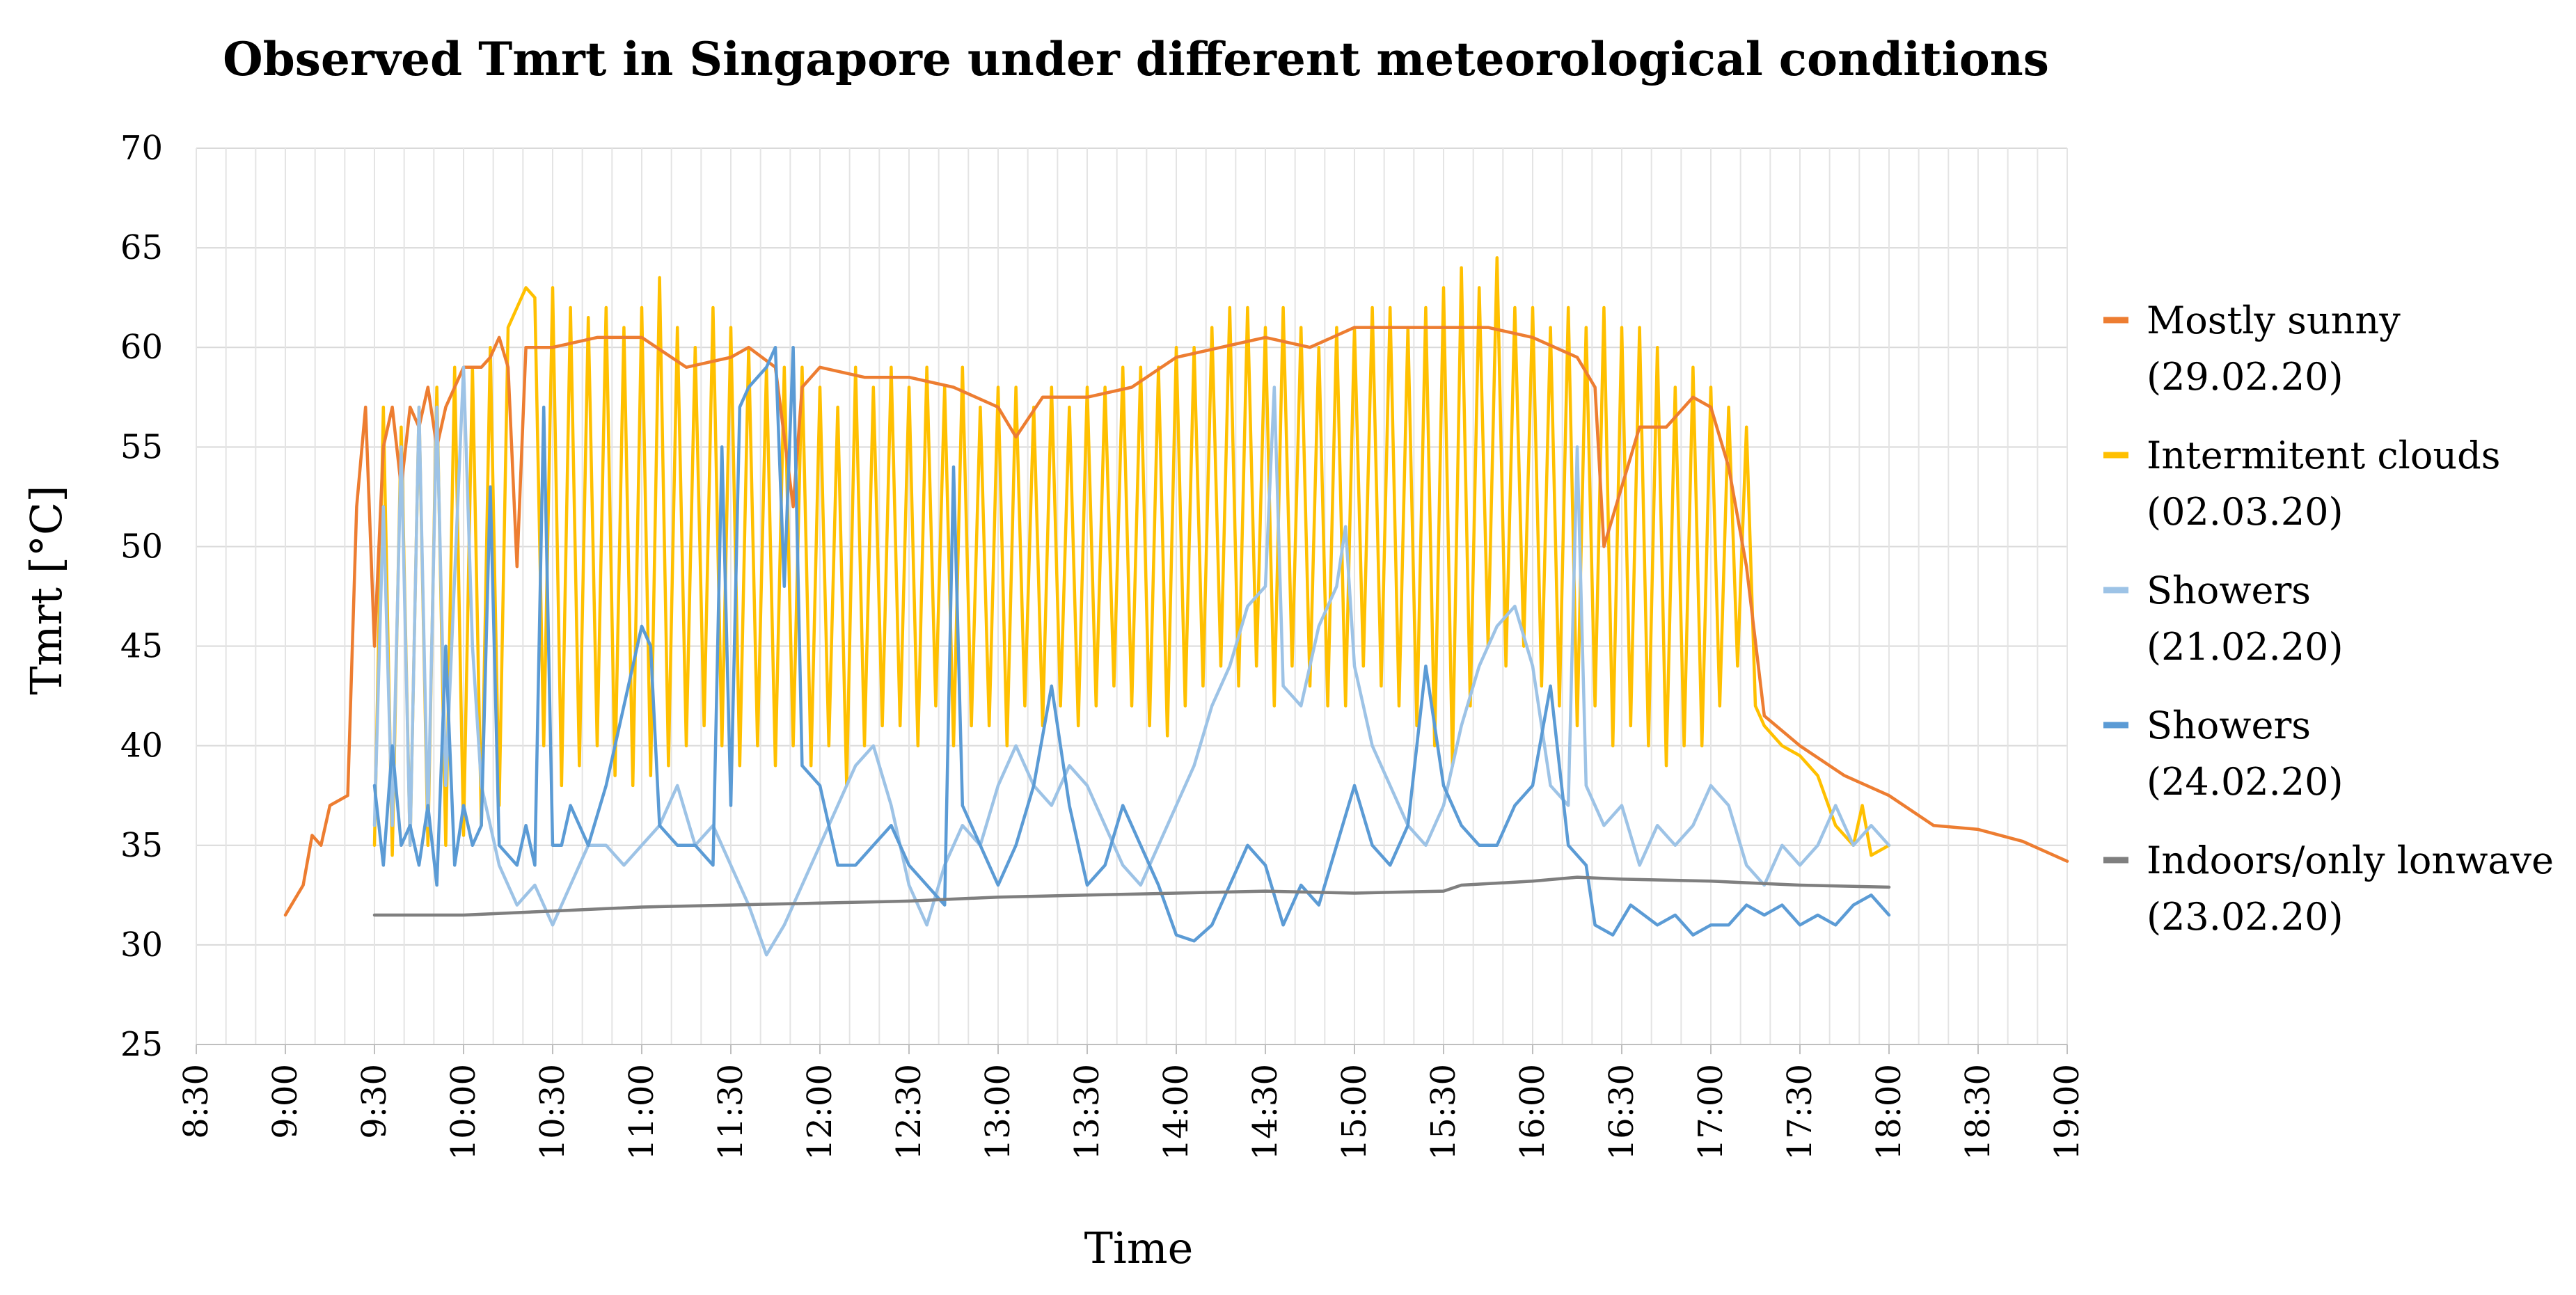  I want to click on y-tick-label: 50, so click(141, 547).